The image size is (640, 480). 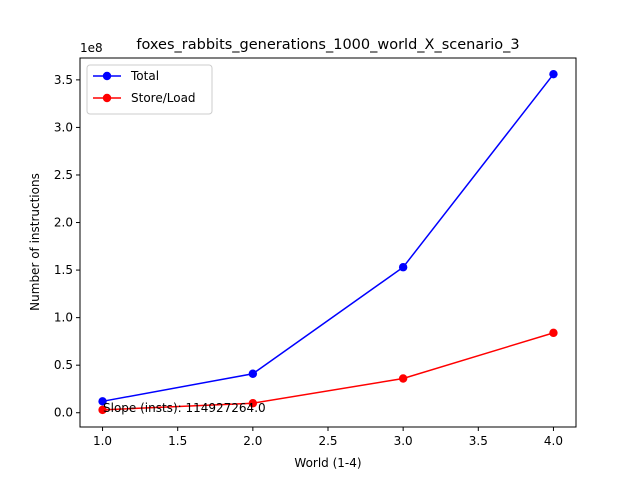 I want to click on x-axis-label: World (1-4), so click(x=327, y=463).